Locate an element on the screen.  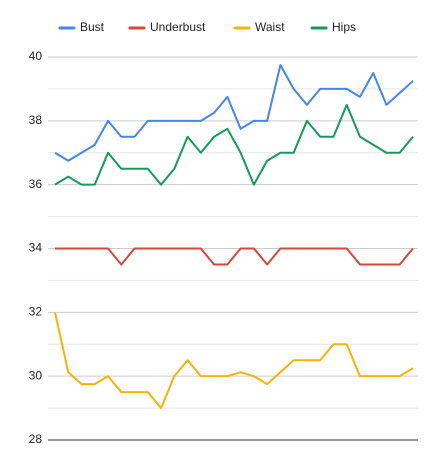
legend-label: Waist is located at coordinates (270, 27).